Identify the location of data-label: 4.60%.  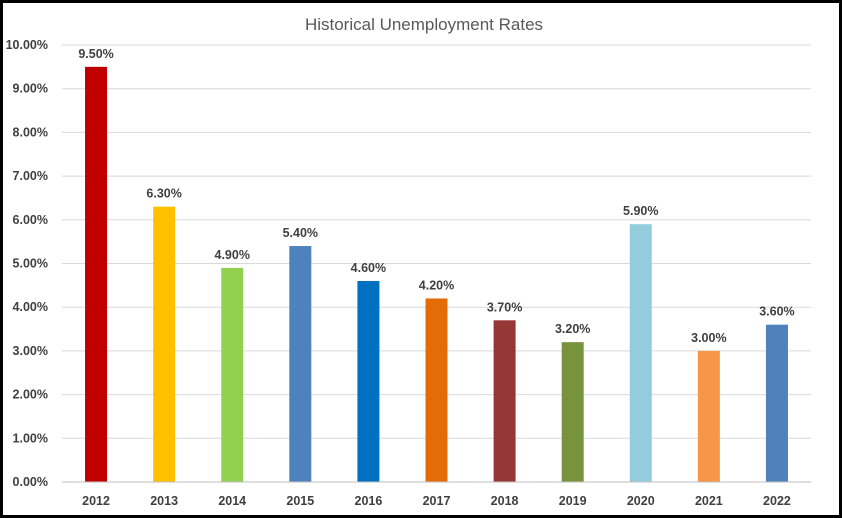
(368, 268).